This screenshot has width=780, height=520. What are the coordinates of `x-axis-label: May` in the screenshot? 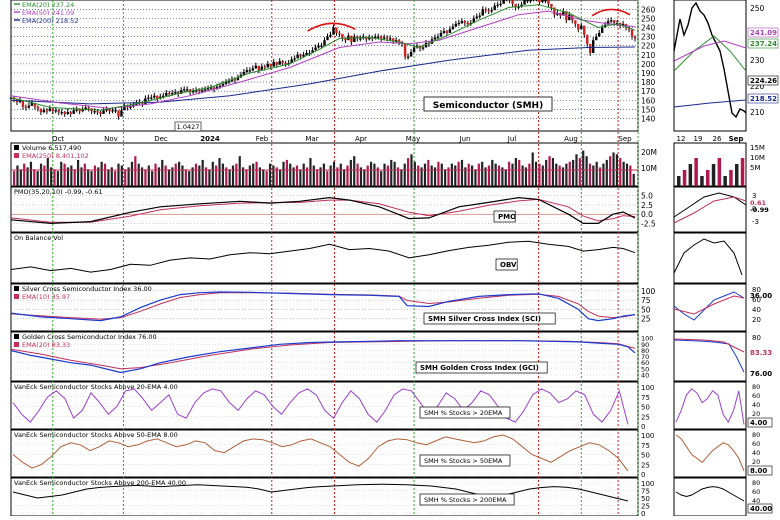 It's located at (413, 139).